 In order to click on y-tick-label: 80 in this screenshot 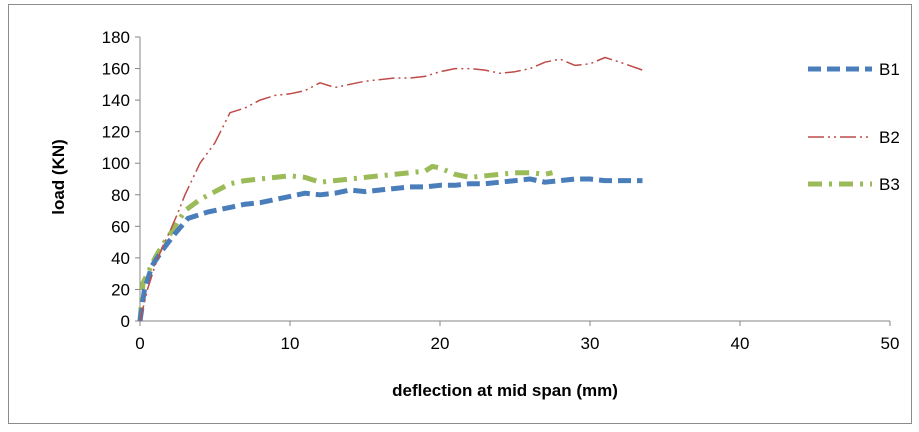, I will do `click(120, 195)`.